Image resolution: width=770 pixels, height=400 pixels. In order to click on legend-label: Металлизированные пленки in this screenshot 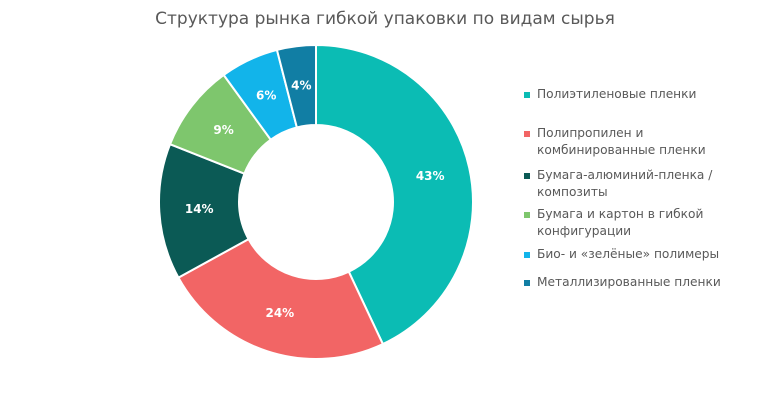, I will do `click(629, 282)`.